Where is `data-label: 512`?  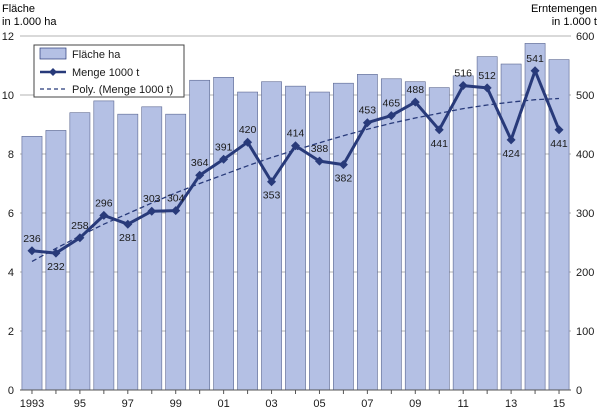
data-label: 512 is located at coordinates (487, 76).